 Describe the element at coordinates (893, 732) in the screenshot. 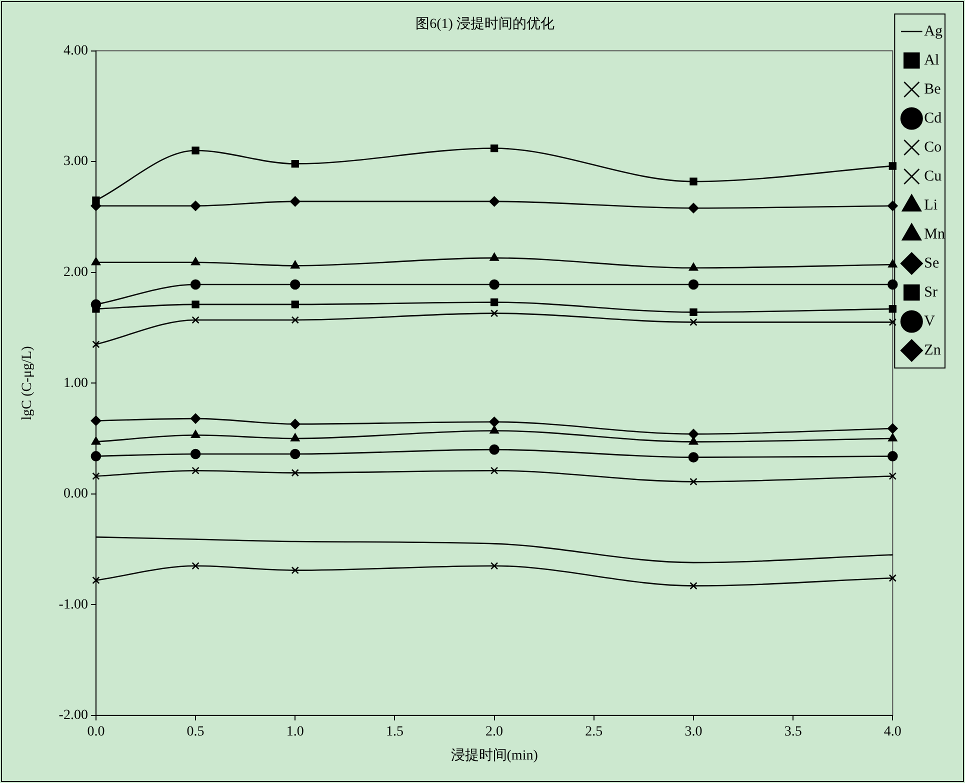

I see `x-tick-label: 4.0` at that location.